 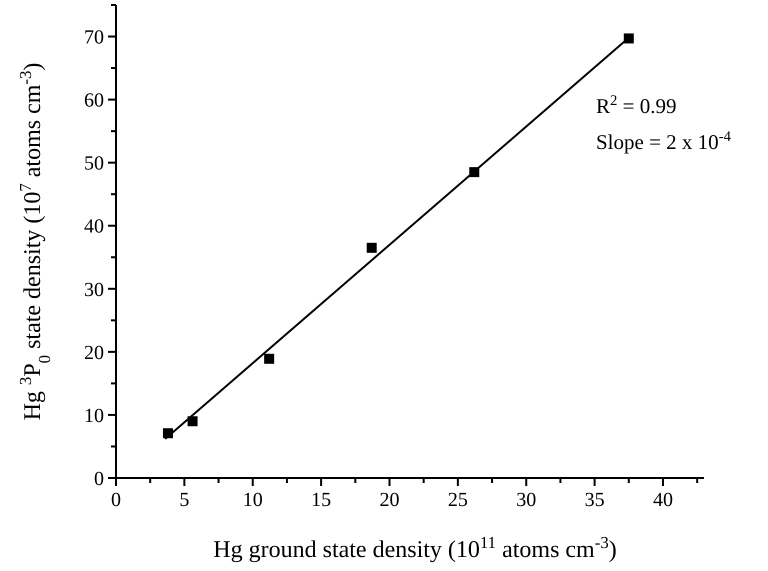 What do you see at coordinates (321, 500) in the screenshot?
I see `x-tick-label: 15` at bounding box center [321, 500].